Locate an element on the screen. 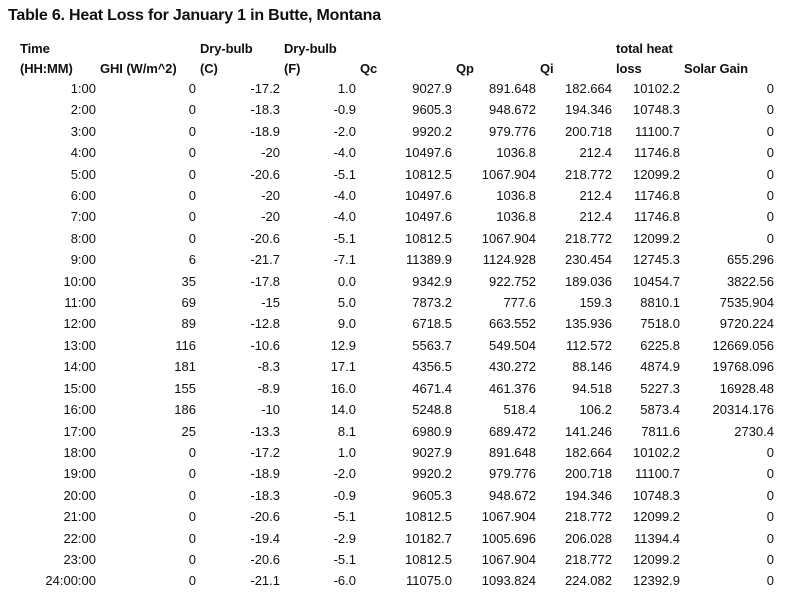  header-cell: GHI (W/m^2) is located at coordinates (138, 68).